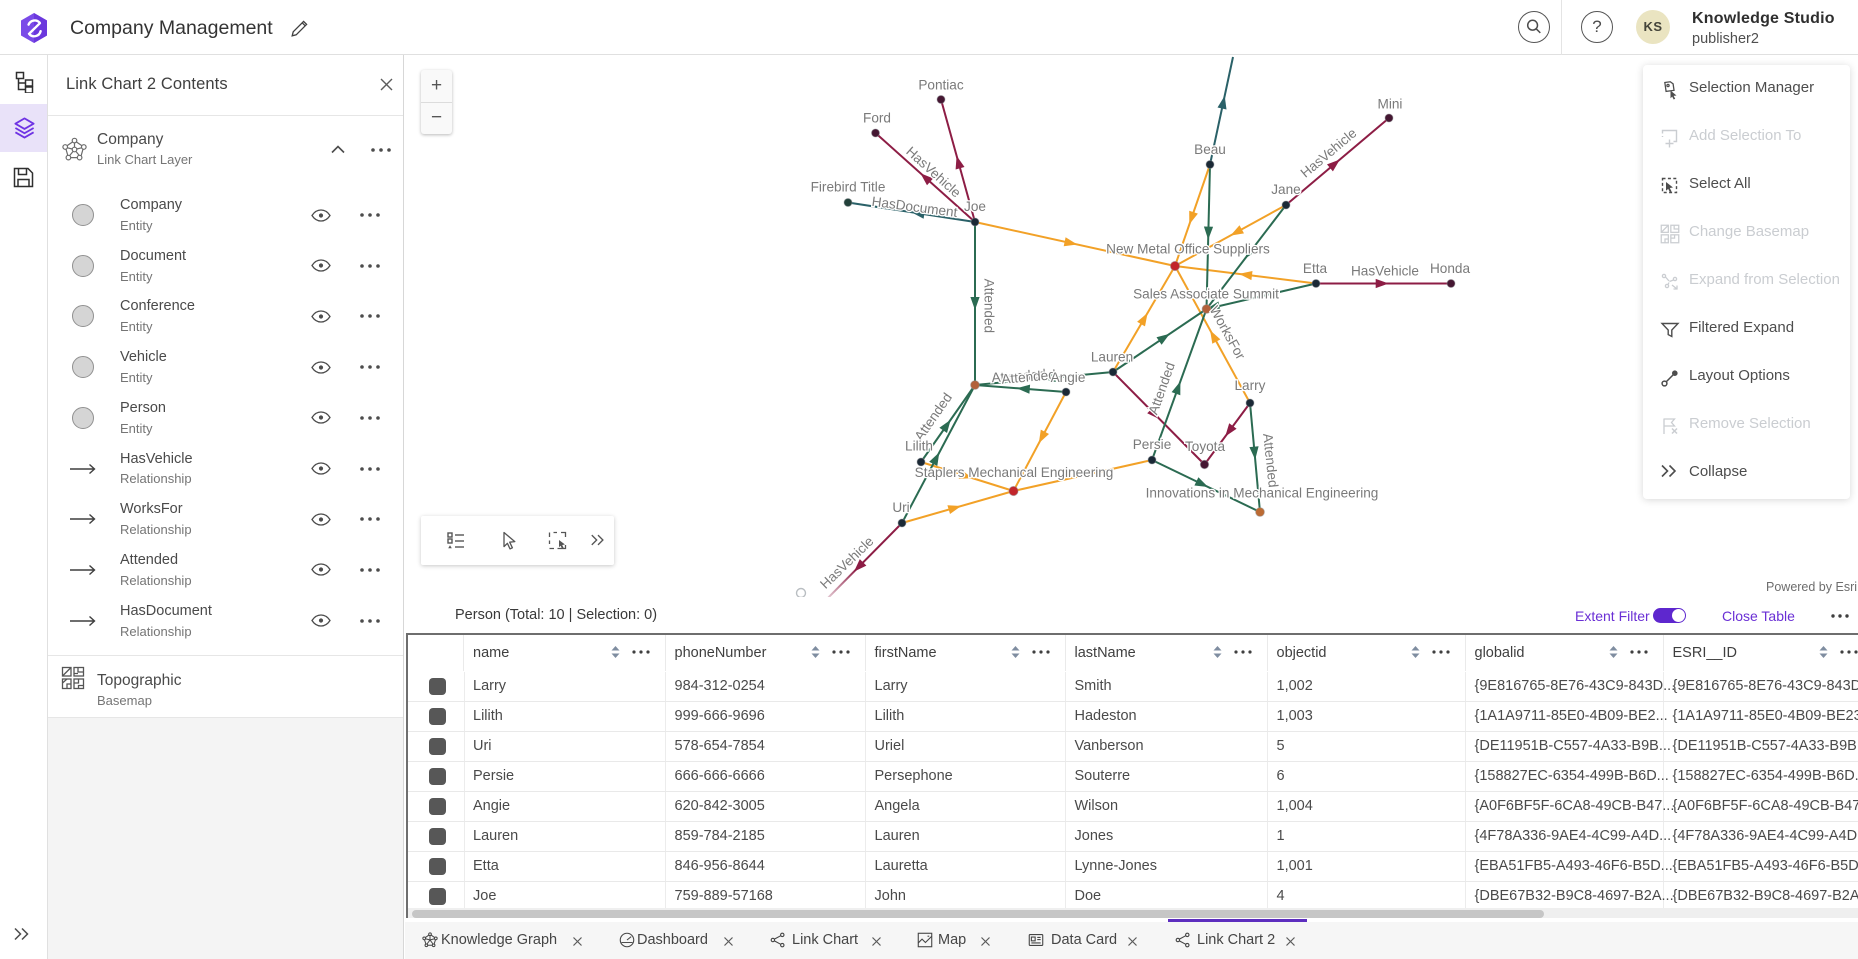 Image resolution: width=1858 pixels, height=959 pixels. Describe the element at coordinates (1188, 248) in the screenshot. I see `svg-text: New Metal Office Suppliers` at that location.